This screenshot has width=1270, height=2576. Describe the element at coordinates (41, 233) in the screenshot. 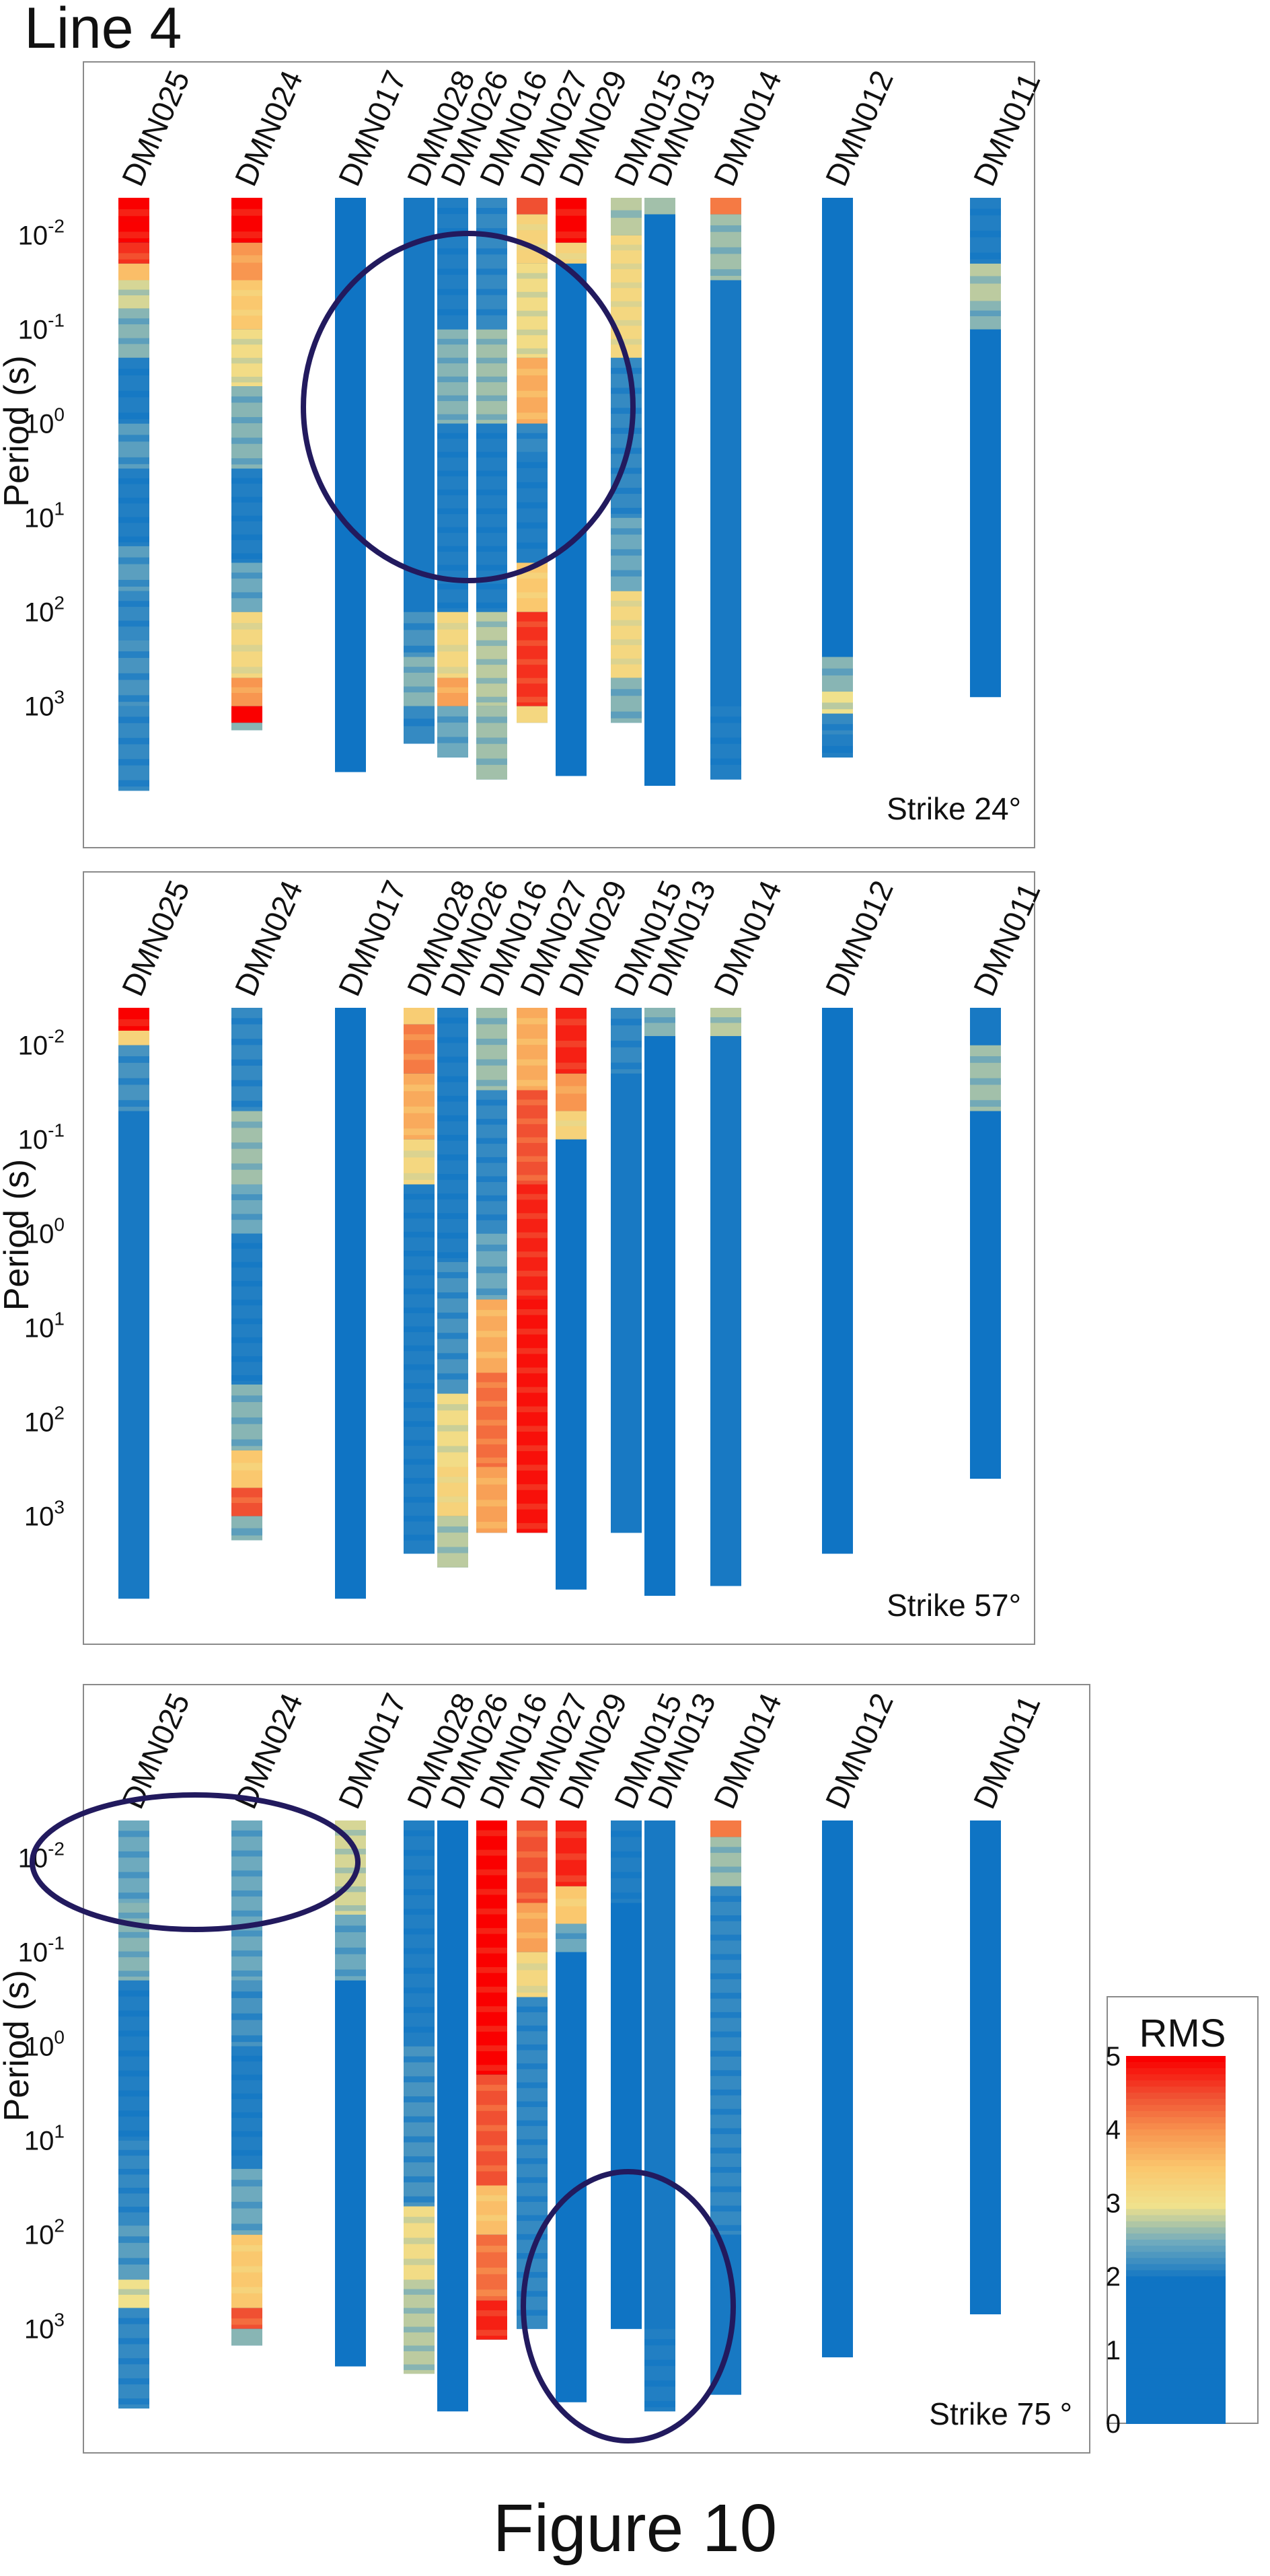

I see `y-tick-label: 10⁻²` at that location.